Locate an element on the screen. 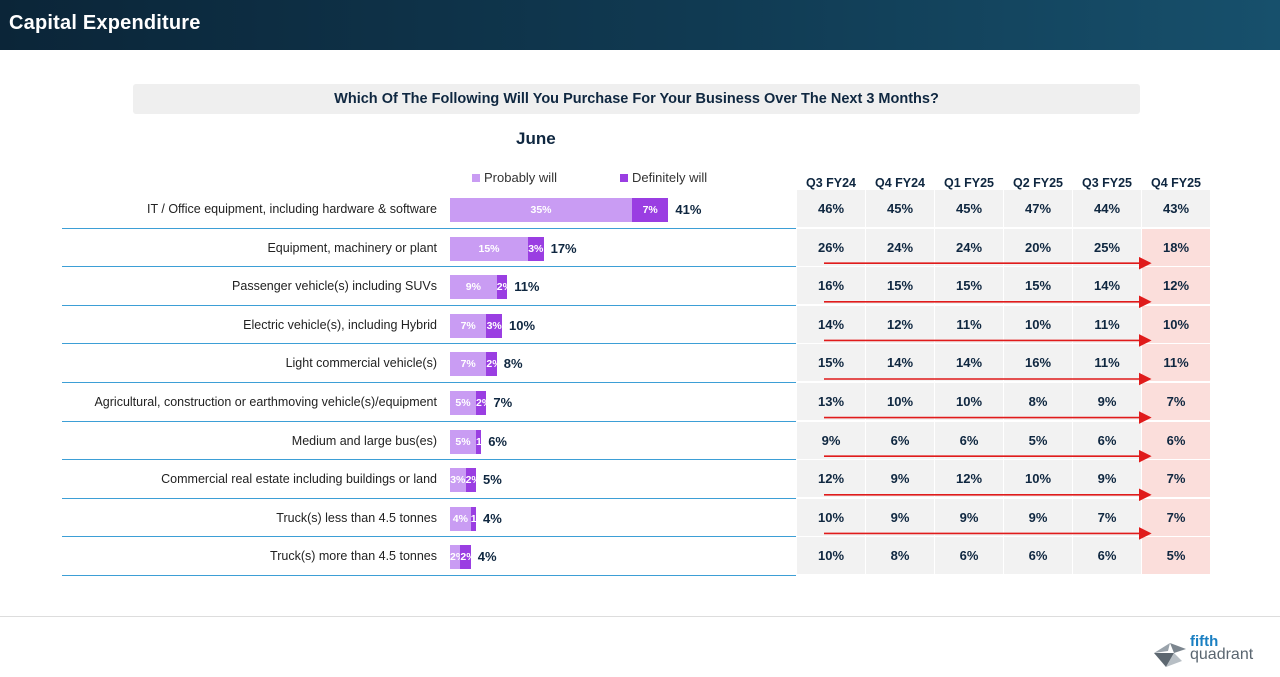 The height and width of the screenshot is (677, 1280). bar-total: 5% is located at coordinates (492, 480).